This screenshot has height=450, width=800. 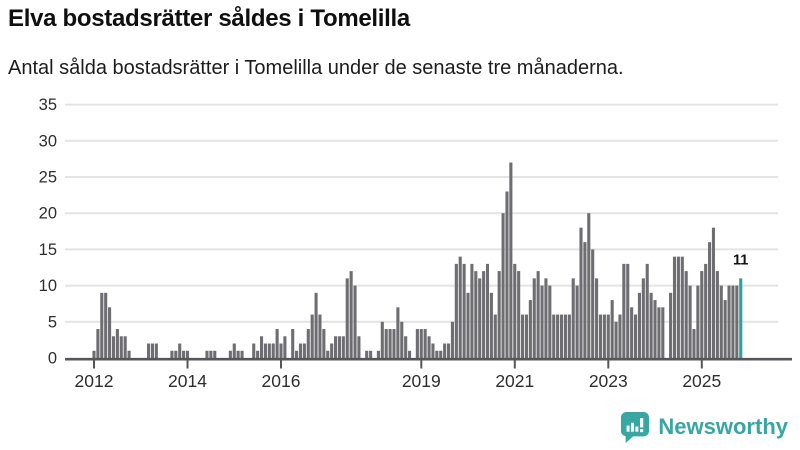 What do you see at coordinates (52, 359) in the screenshot?
I see `y-axis-tick-label: 0` at bounding box center [52, 359].